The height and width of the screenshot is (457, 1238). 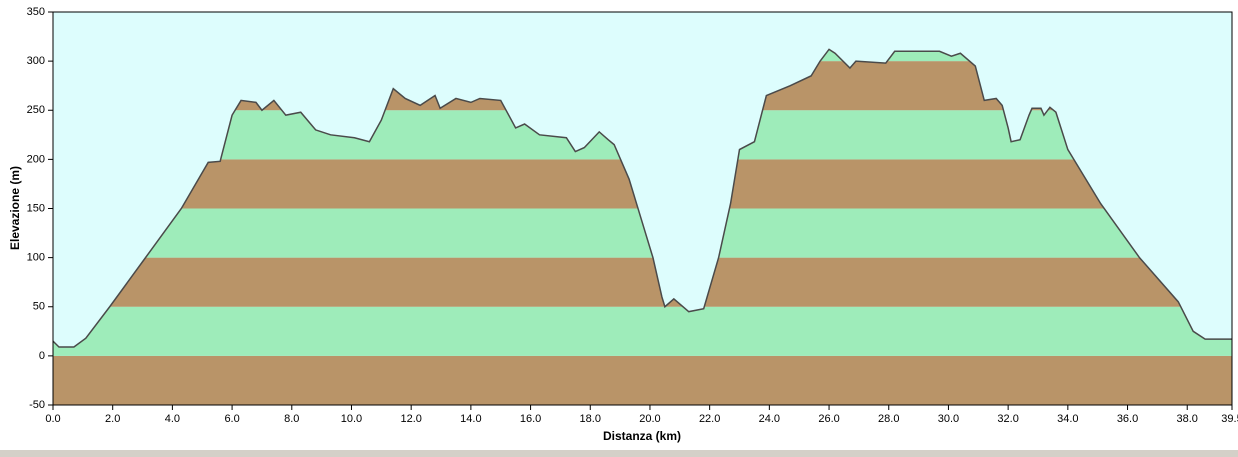 I want to click on x-tick-label: 20.0, so click(x=649, y=419).